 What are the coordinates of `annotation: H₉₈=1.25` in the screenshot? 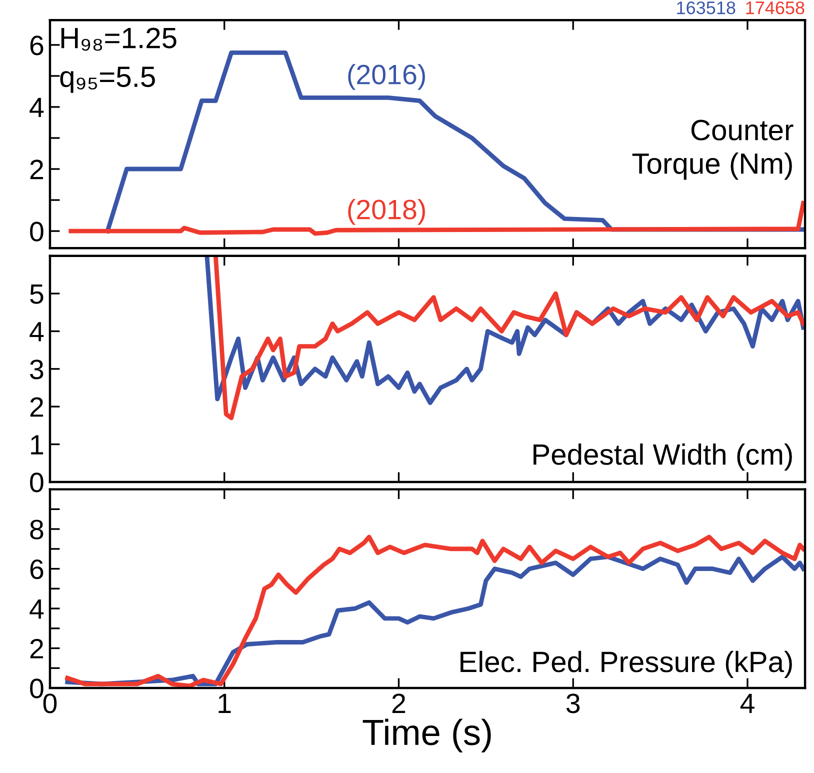 It's located at (118, 39).